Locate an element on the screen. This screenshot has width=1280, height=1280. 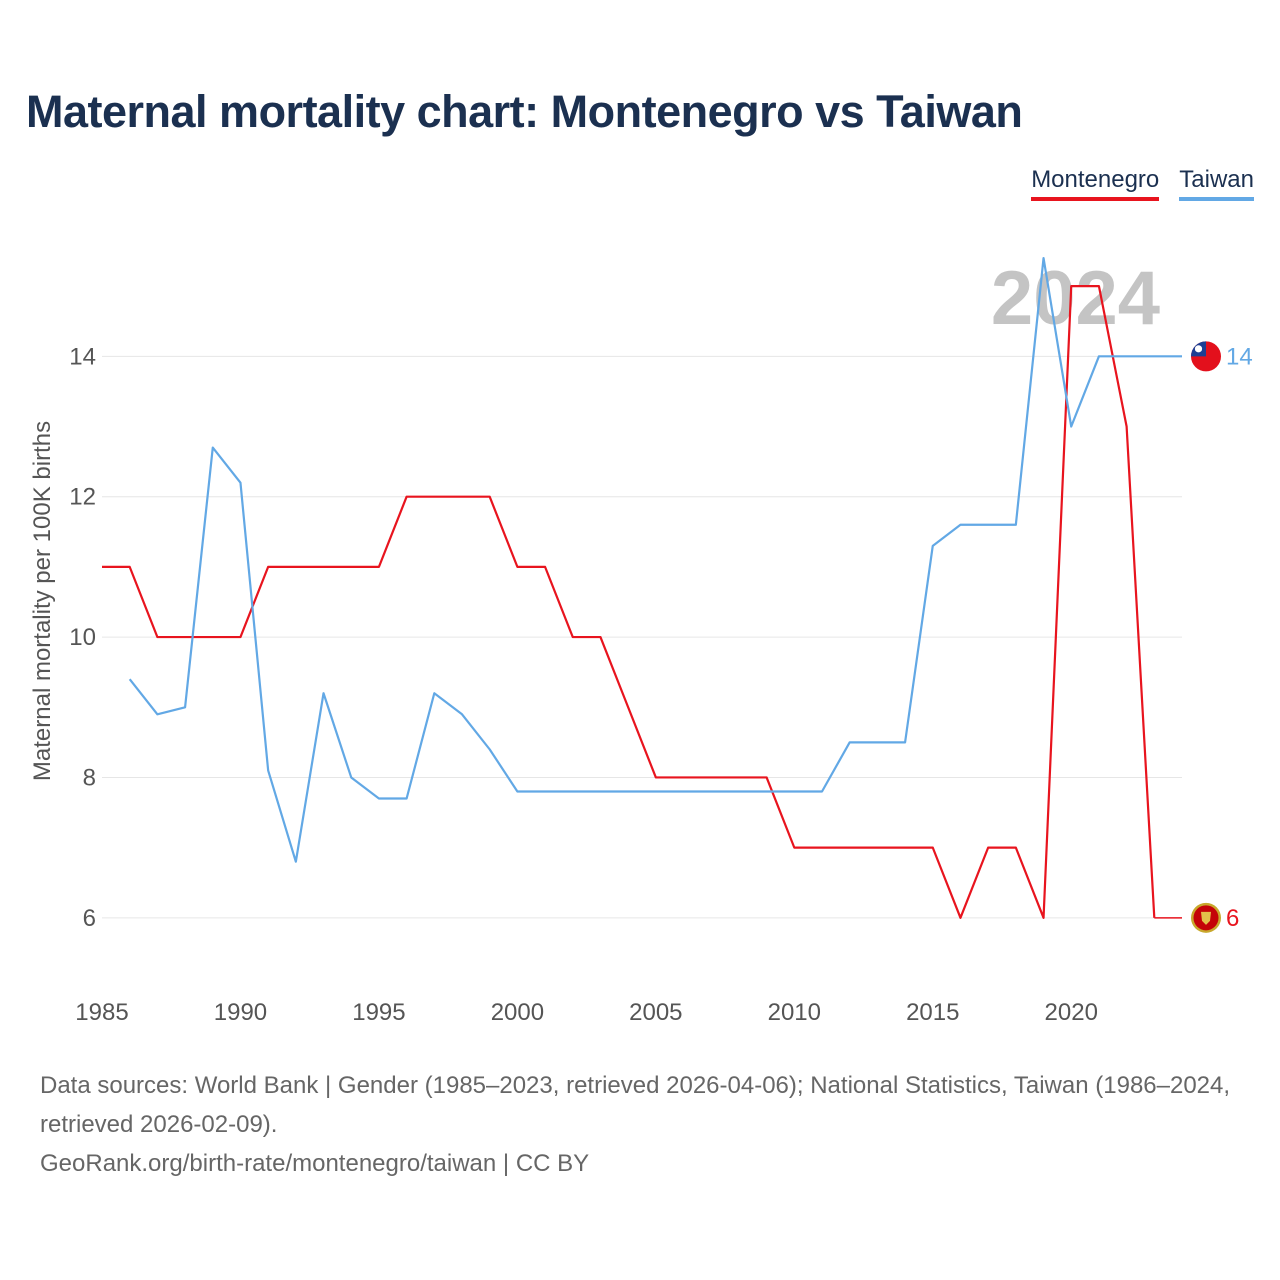
x-axis-ticks: 1985 1990 1995 2000 2005 2010 2015 2020 is located at coordinates (586, 1012).